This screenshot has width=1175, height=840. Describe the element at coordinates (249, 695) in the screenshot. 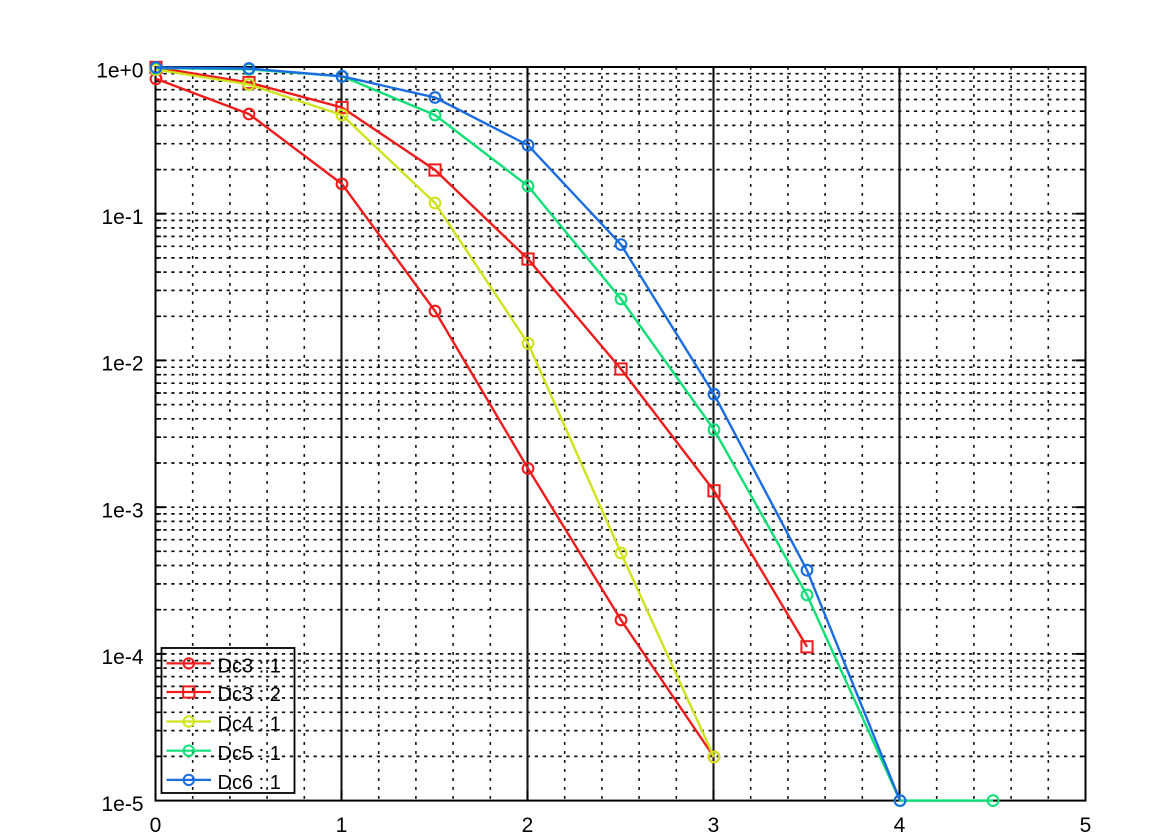

I see `svg-text: Dc3 : 2` at that location.